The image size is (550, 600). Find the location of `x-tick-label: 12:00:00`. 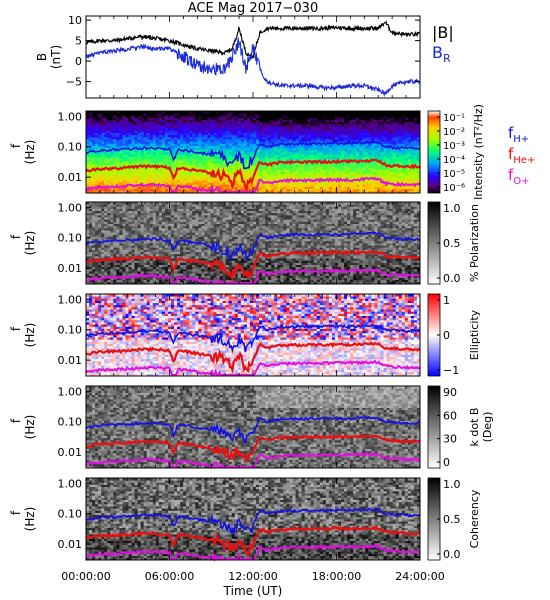

x-tick-label: 12:00:00 is located at coordinates (252, 576).